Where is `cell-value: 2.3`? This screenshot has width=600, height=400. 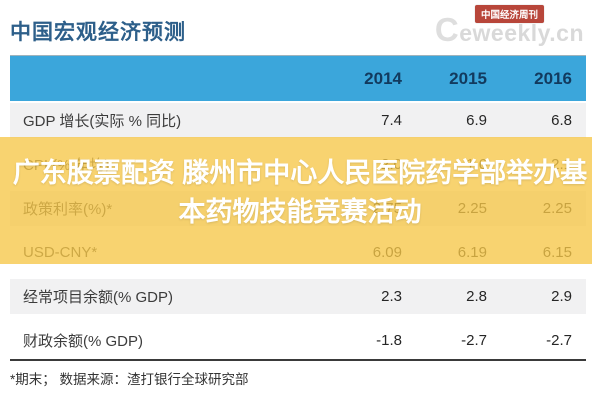 cell-value: 2.3 is located at coordinates (391, 296).